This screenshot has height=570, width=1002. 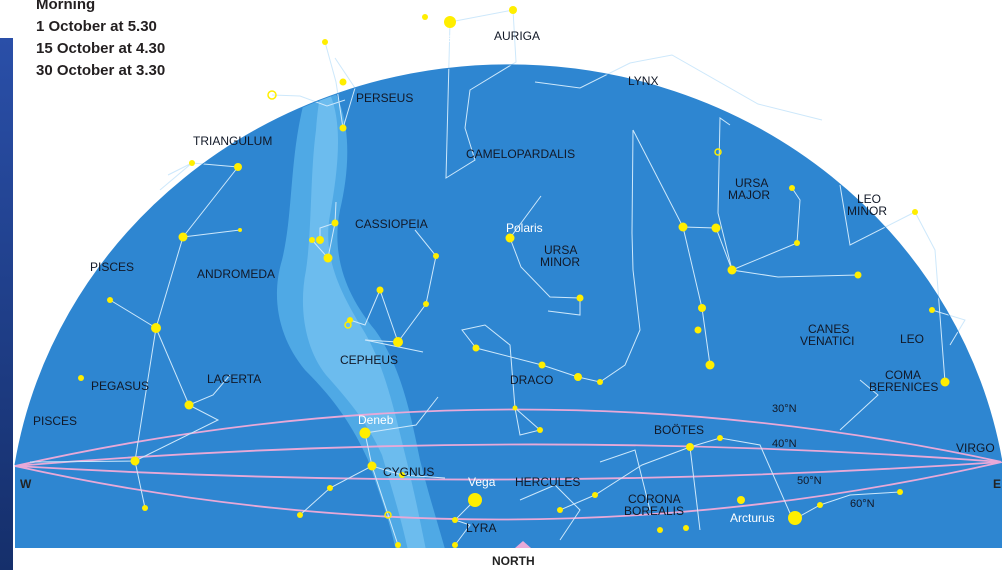 What do you see at coordinates (283, 83) in the screenshot?
I see `label-algol: Algol` at bounding box center [283, 83].